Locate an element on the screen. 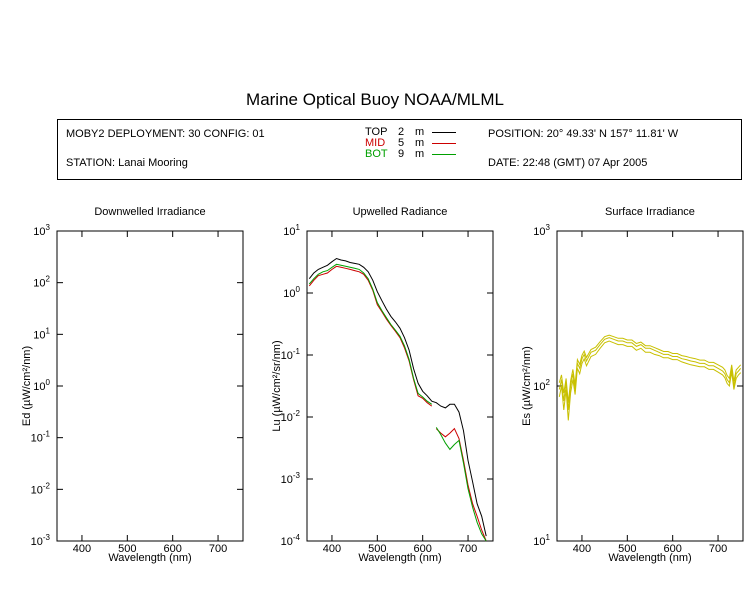 This screenshot has height=600, width=750. y-axis-label: Ed (µW/cm²/nm) is located at coordinates (27, 386).